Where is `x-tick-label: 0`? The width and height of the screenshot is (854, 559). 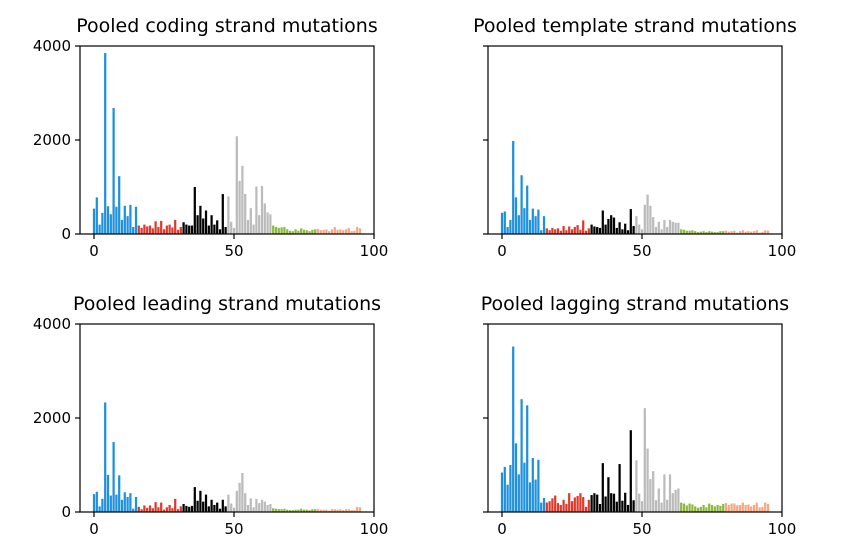
x-tick-label: 0 is located at coordinates (94, 529).